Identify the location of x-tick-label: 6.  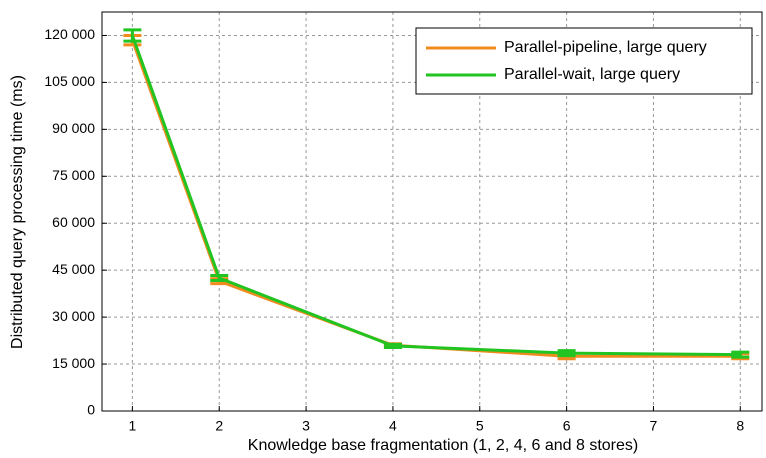
(567, 426).